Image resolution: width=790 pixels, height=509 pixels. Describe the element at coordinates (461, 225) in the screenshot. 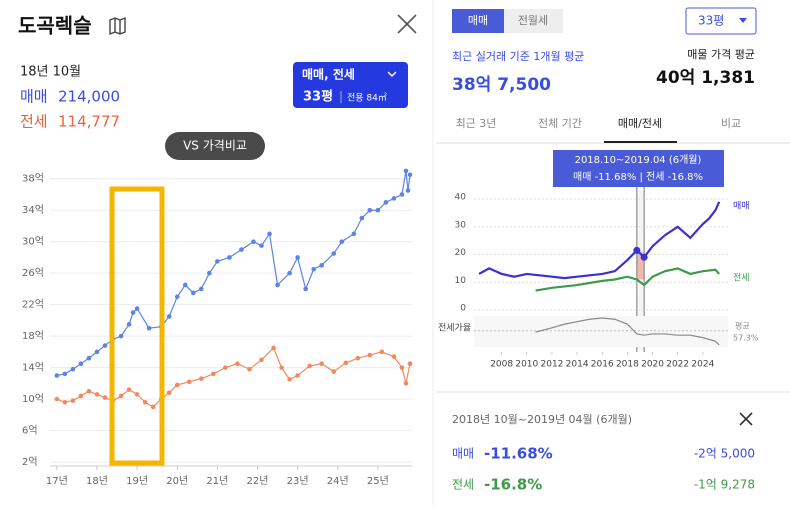

I see `y-tick-label: 30` at that location.